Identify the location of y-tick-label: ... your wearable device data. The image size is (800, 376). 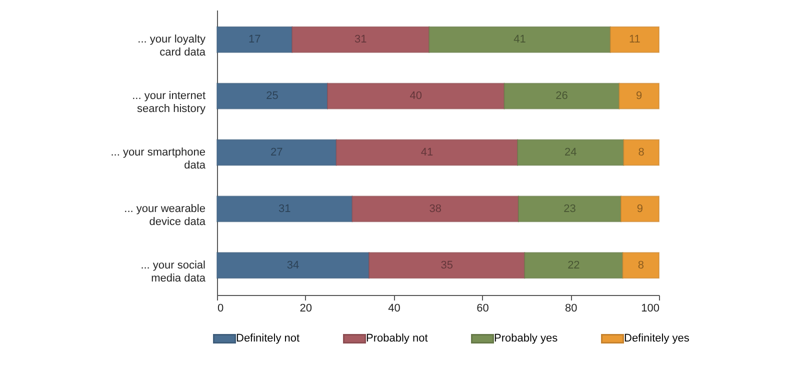
(165, 215).